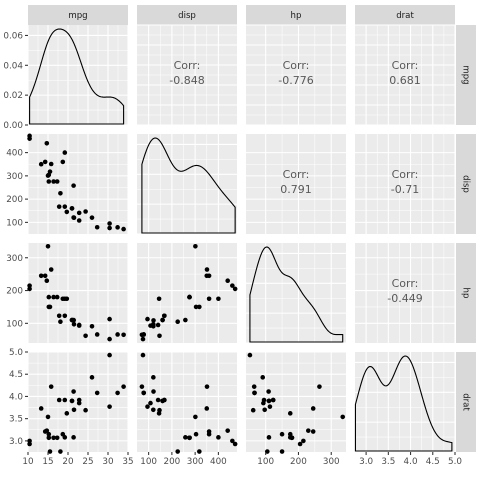 This screenshot has width=487, height=481. Describe the element at coordinates (78, 293) in the screenshot. I see `panel-hp-mpg` at that location.